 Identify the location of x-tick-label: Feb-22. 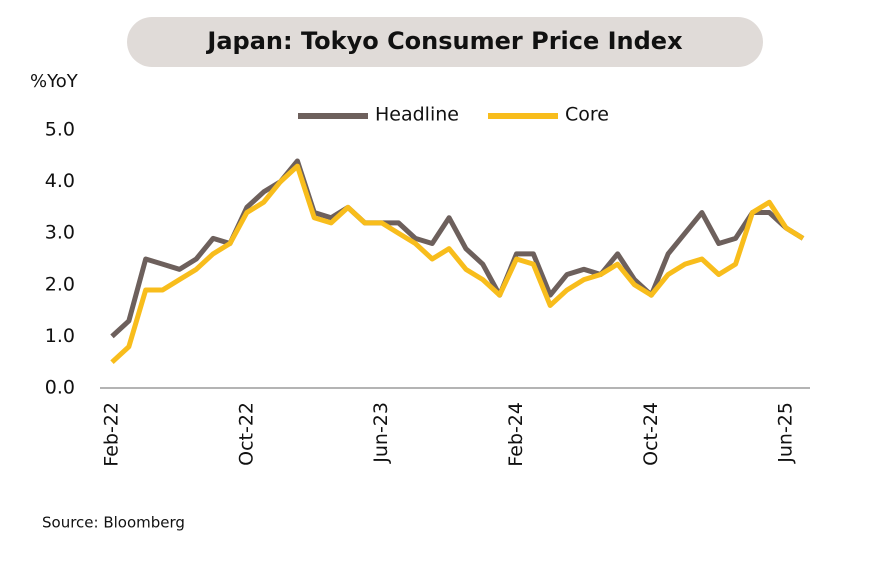
(112, 434).